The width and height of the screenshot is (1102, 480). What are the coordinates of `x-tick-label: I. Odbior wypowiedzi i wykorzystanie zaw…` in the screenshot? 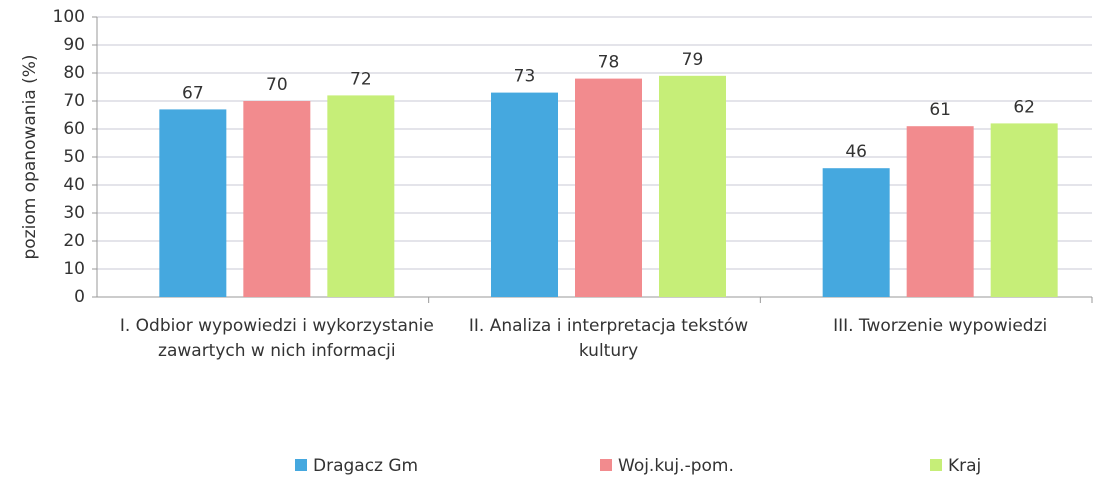 It's located at (276, 338).